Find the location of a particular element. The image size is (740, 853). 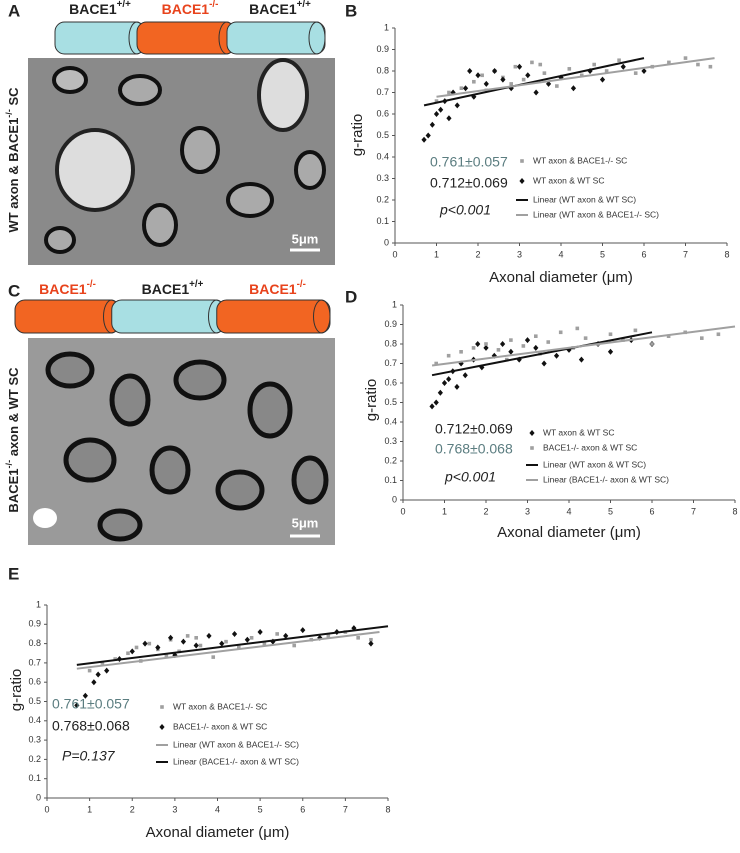

legend-swatch is located at coordinates (532, 433).